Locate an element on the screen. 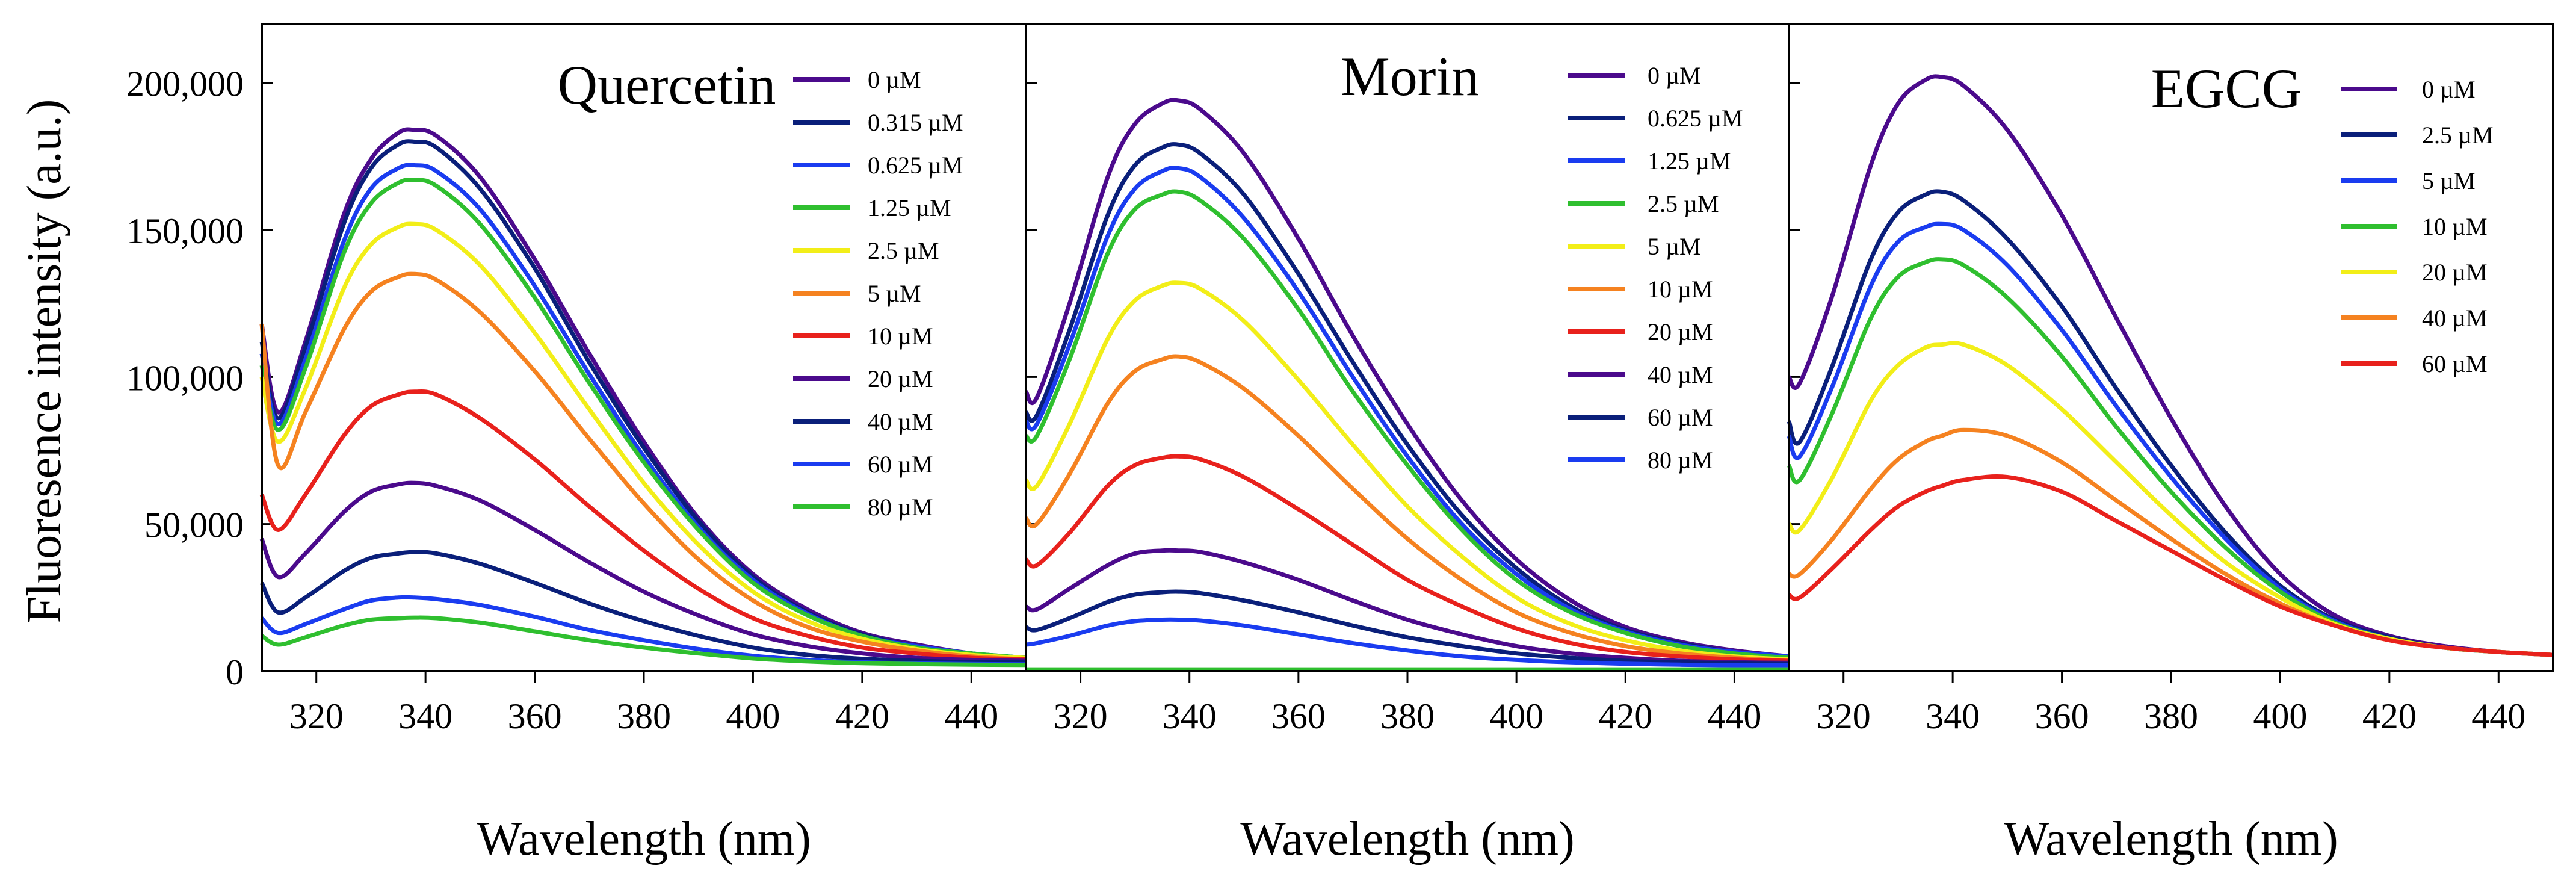  panel-title: Morin is located at coordinates (1410, 76).